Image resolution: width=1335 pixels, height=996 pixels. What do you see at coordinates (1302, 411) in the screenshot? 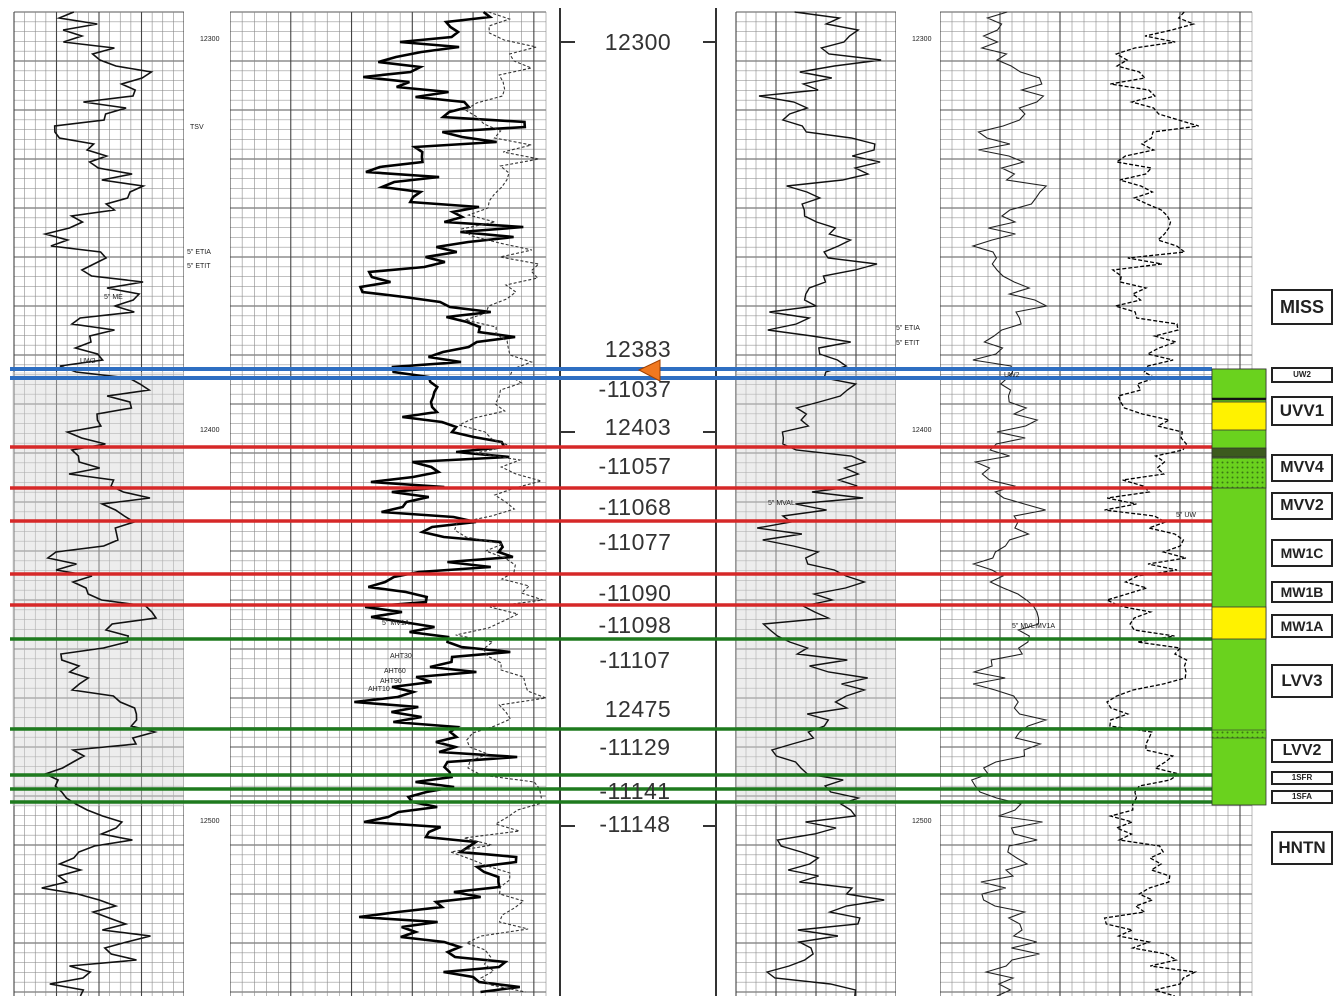
I see `formation-label-uvv1: UVV1` at bounding box center [1302, 411].